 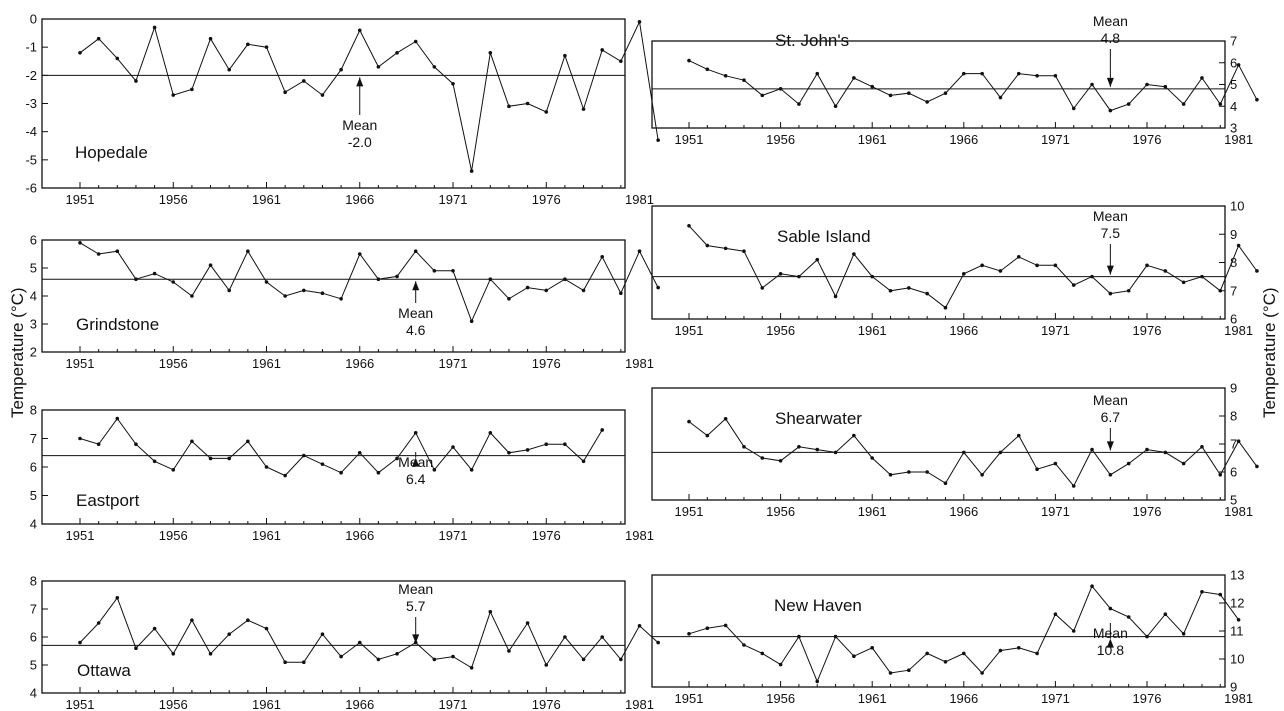 I want to click on y-tick-label: 10, so click(x=1237, y=659).